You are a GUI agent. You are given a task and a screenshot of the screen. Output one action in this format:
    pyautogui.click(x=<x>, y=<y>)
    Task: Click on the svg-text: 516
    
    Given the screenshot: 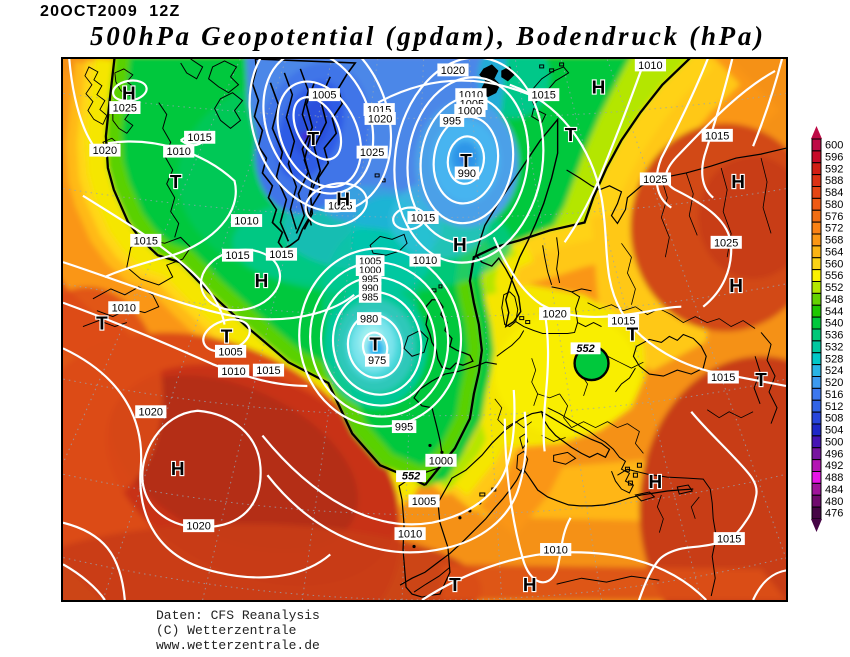 What is the action you would take?
    pyautogui.click(x=834, y=395)
    